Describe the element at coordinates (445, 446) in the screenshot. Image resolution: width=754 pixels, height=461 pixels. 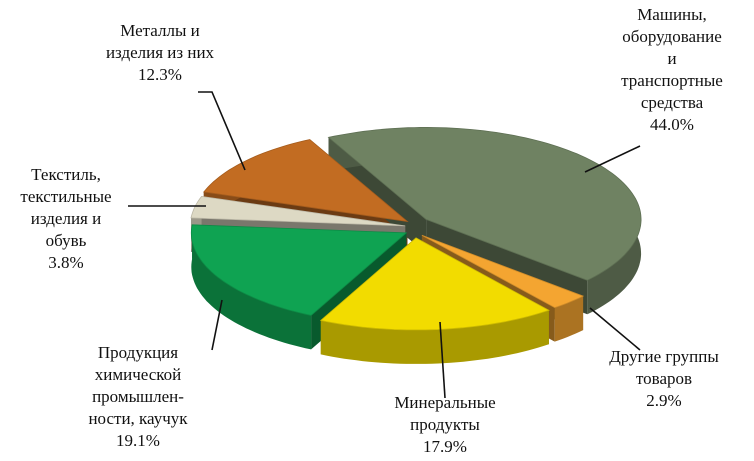
I see `value-label: 17.9%` at that location.